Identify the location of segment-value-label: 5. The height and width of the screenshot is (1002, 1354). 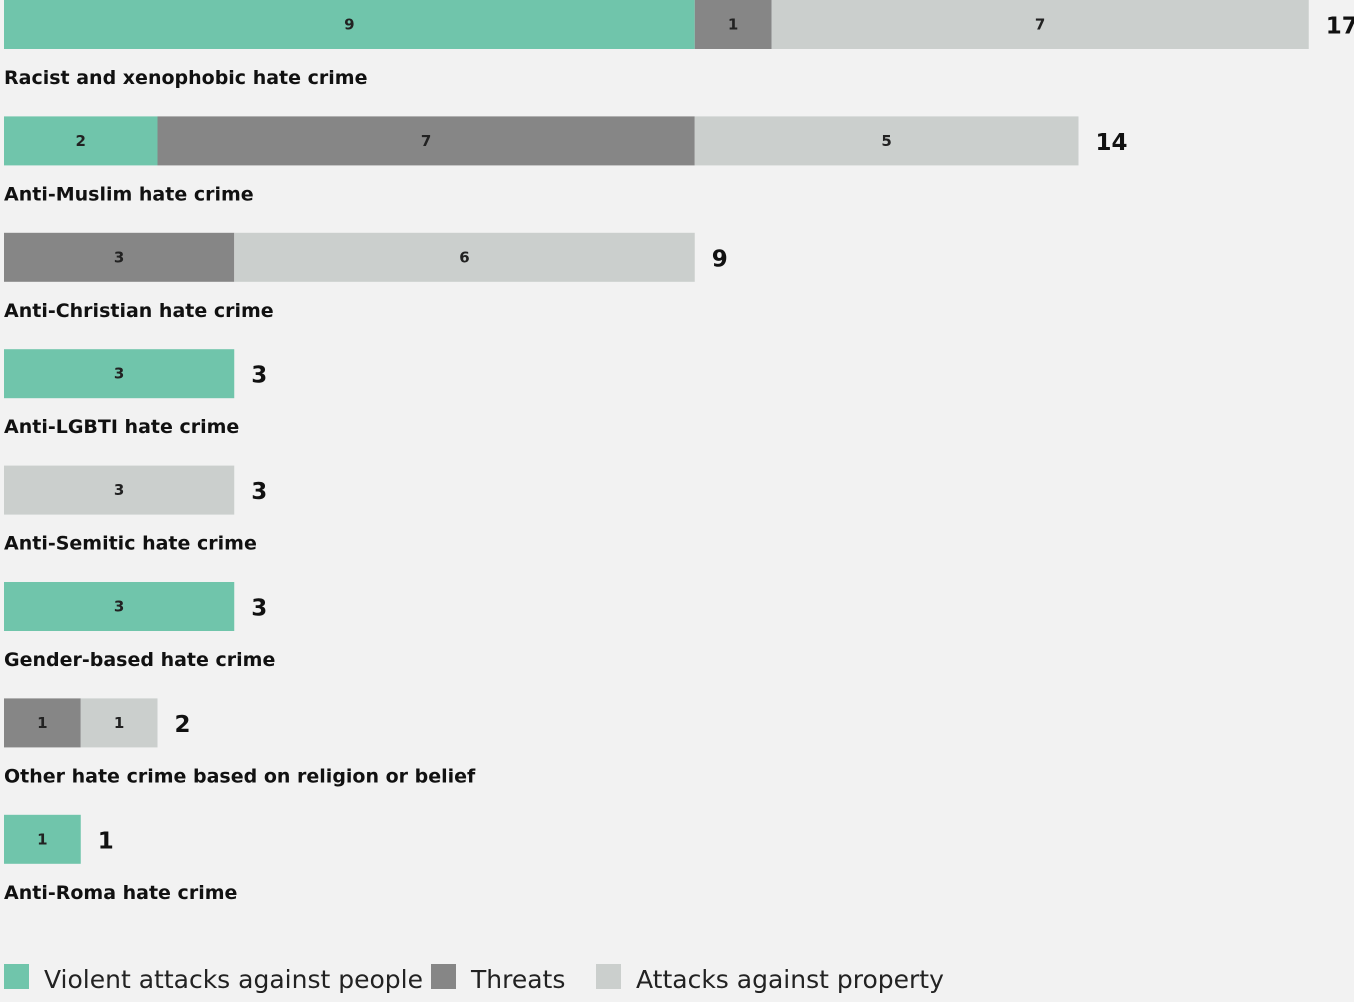
(886, 141).